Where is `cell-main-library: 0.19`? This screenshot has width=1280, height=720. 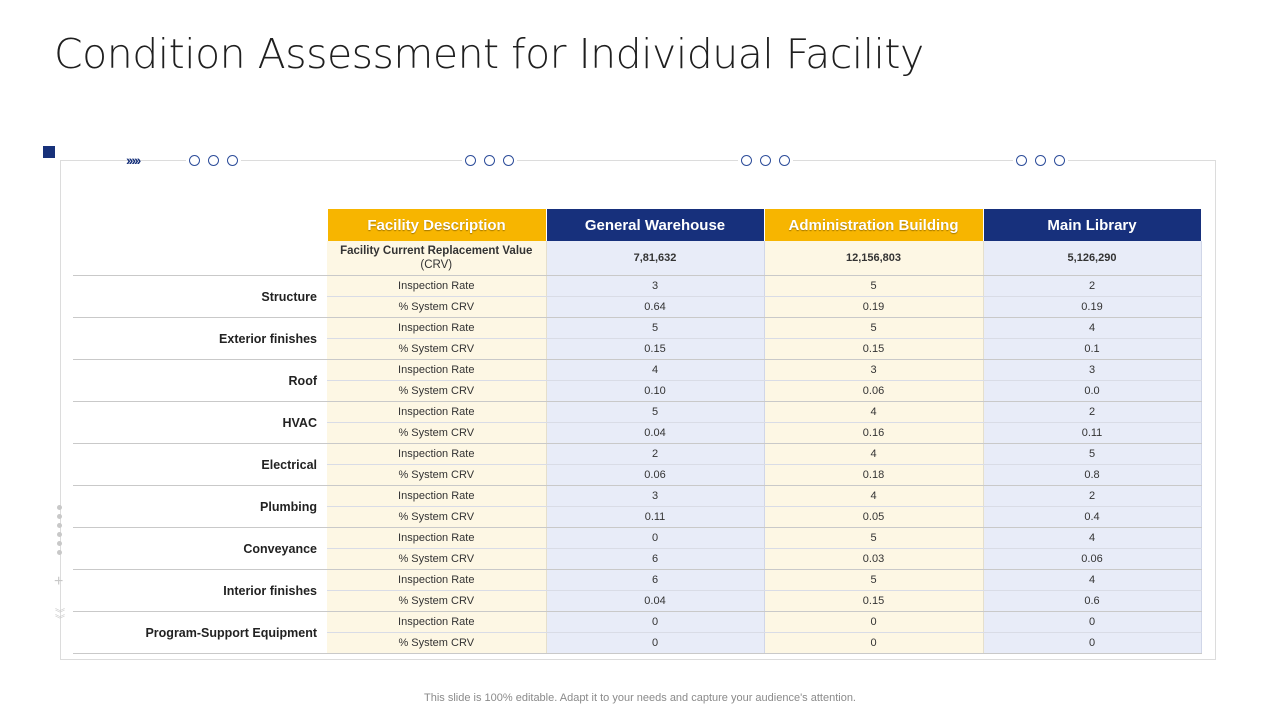
cell-main-library: 0.19 is located at coordinates (1092, 307).